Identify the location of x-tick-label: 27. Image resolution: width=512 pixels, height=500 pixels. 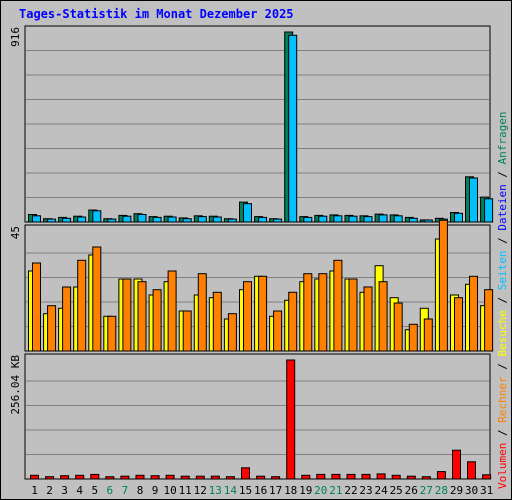
(426, 490).